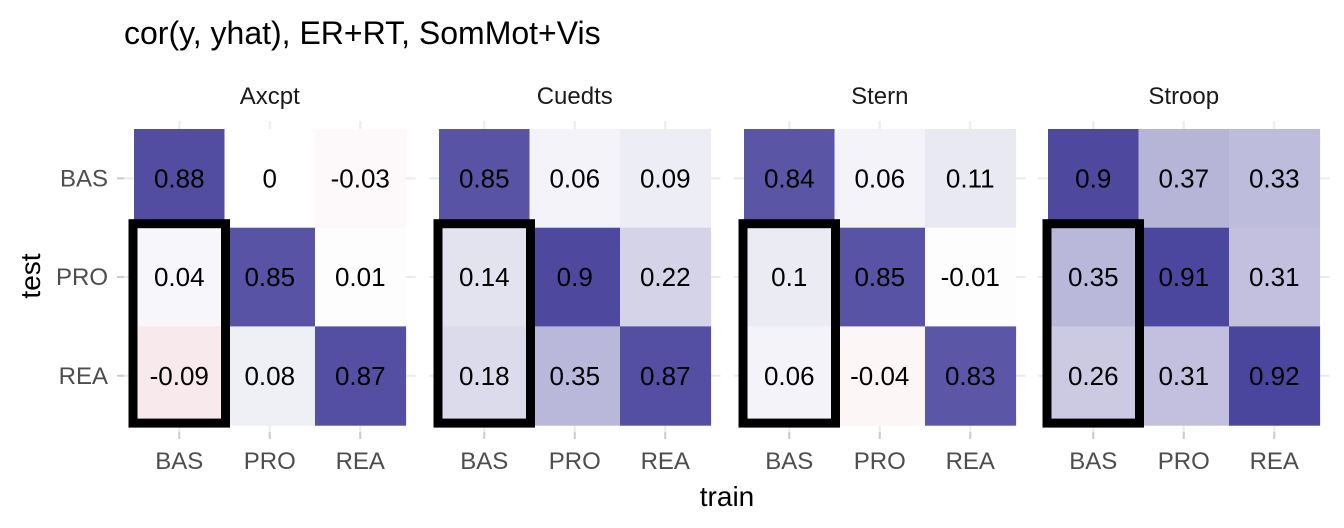 Image resolution: width=1344 pixels, height=528 pixels. What do you see at coordinates (82, 277) in the screenshot?
I see `y-tick-label: PRO` at bounding box center [82, 277].